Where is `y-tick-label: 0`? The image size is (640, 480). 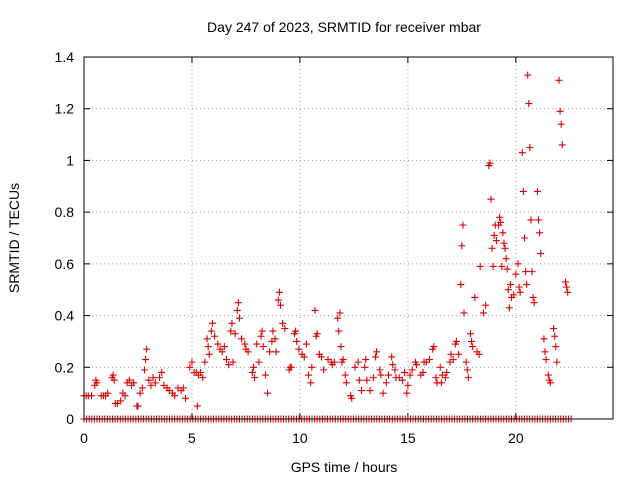
y-tick-label: 0 is located at coordinates (70, 419).